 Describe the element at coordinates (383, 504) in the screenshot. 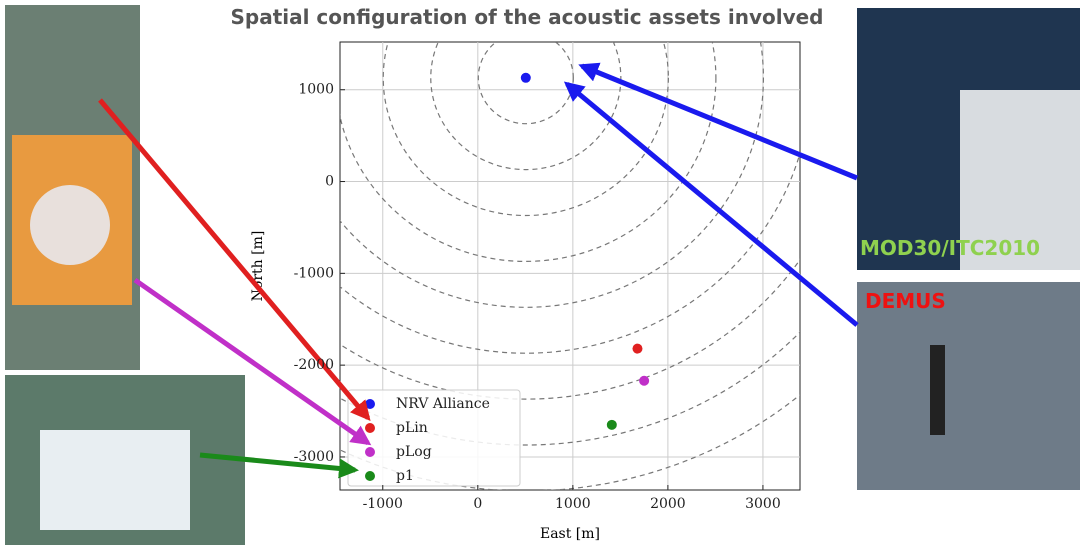

I see `x-tick-label: -1000` at that location.